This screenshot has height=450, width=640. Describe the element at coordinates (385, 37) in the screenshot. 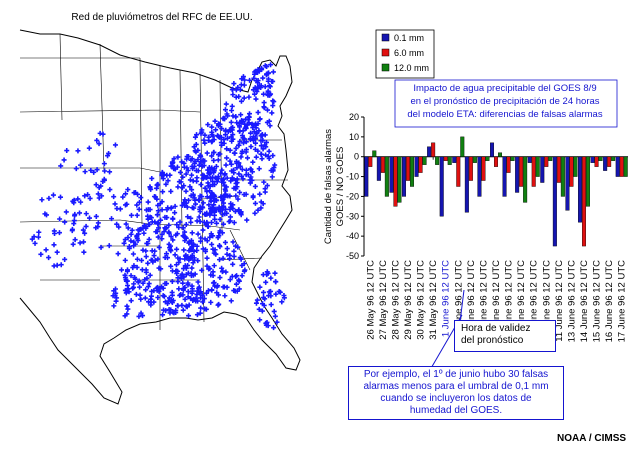

I see `legend-swatch` at that location.